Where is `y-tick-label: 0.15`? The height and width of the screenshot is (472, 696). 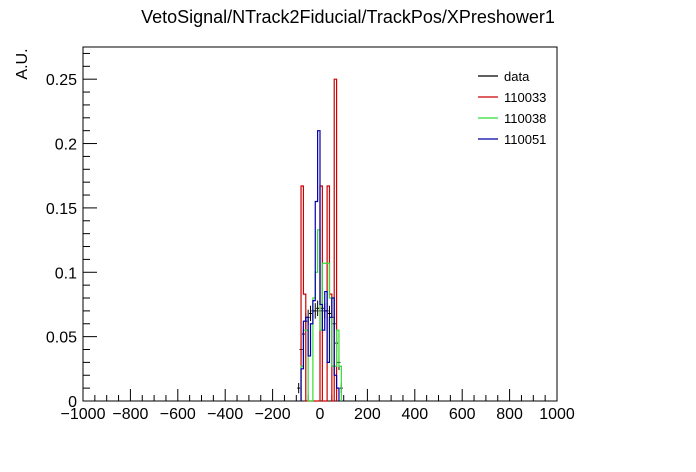
y-tick-label: 0.15 is located at coordinates (61, 209).